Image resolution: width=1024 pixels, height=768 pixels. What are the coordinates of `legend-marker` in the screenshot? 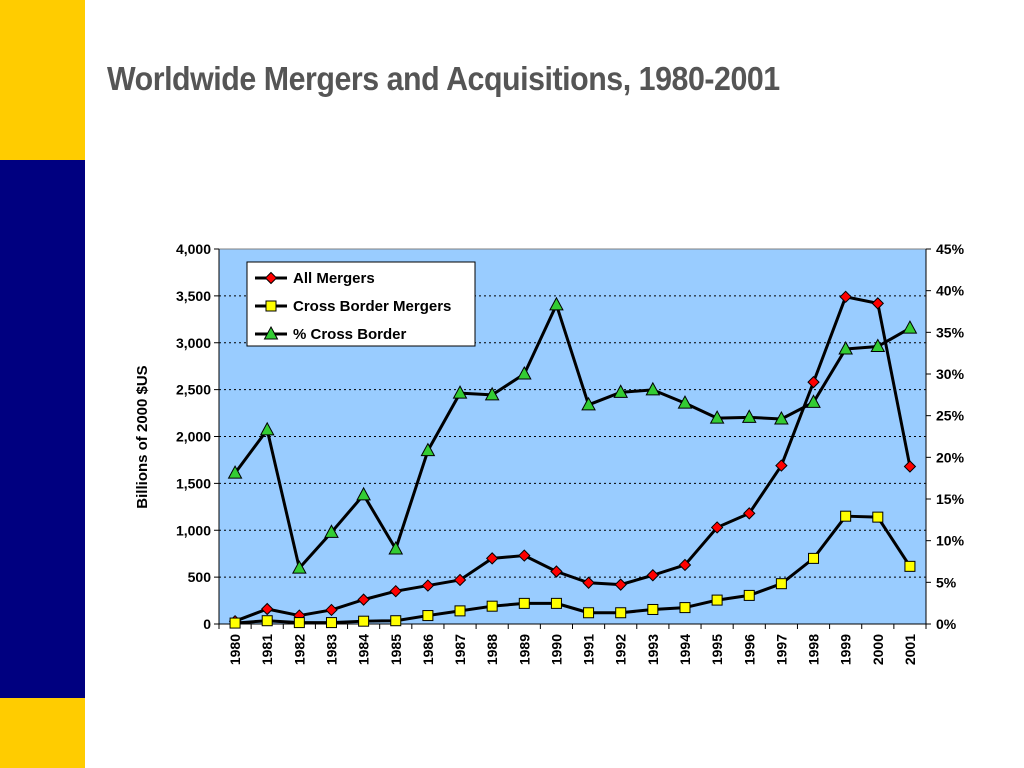 It's located at (271, 278).